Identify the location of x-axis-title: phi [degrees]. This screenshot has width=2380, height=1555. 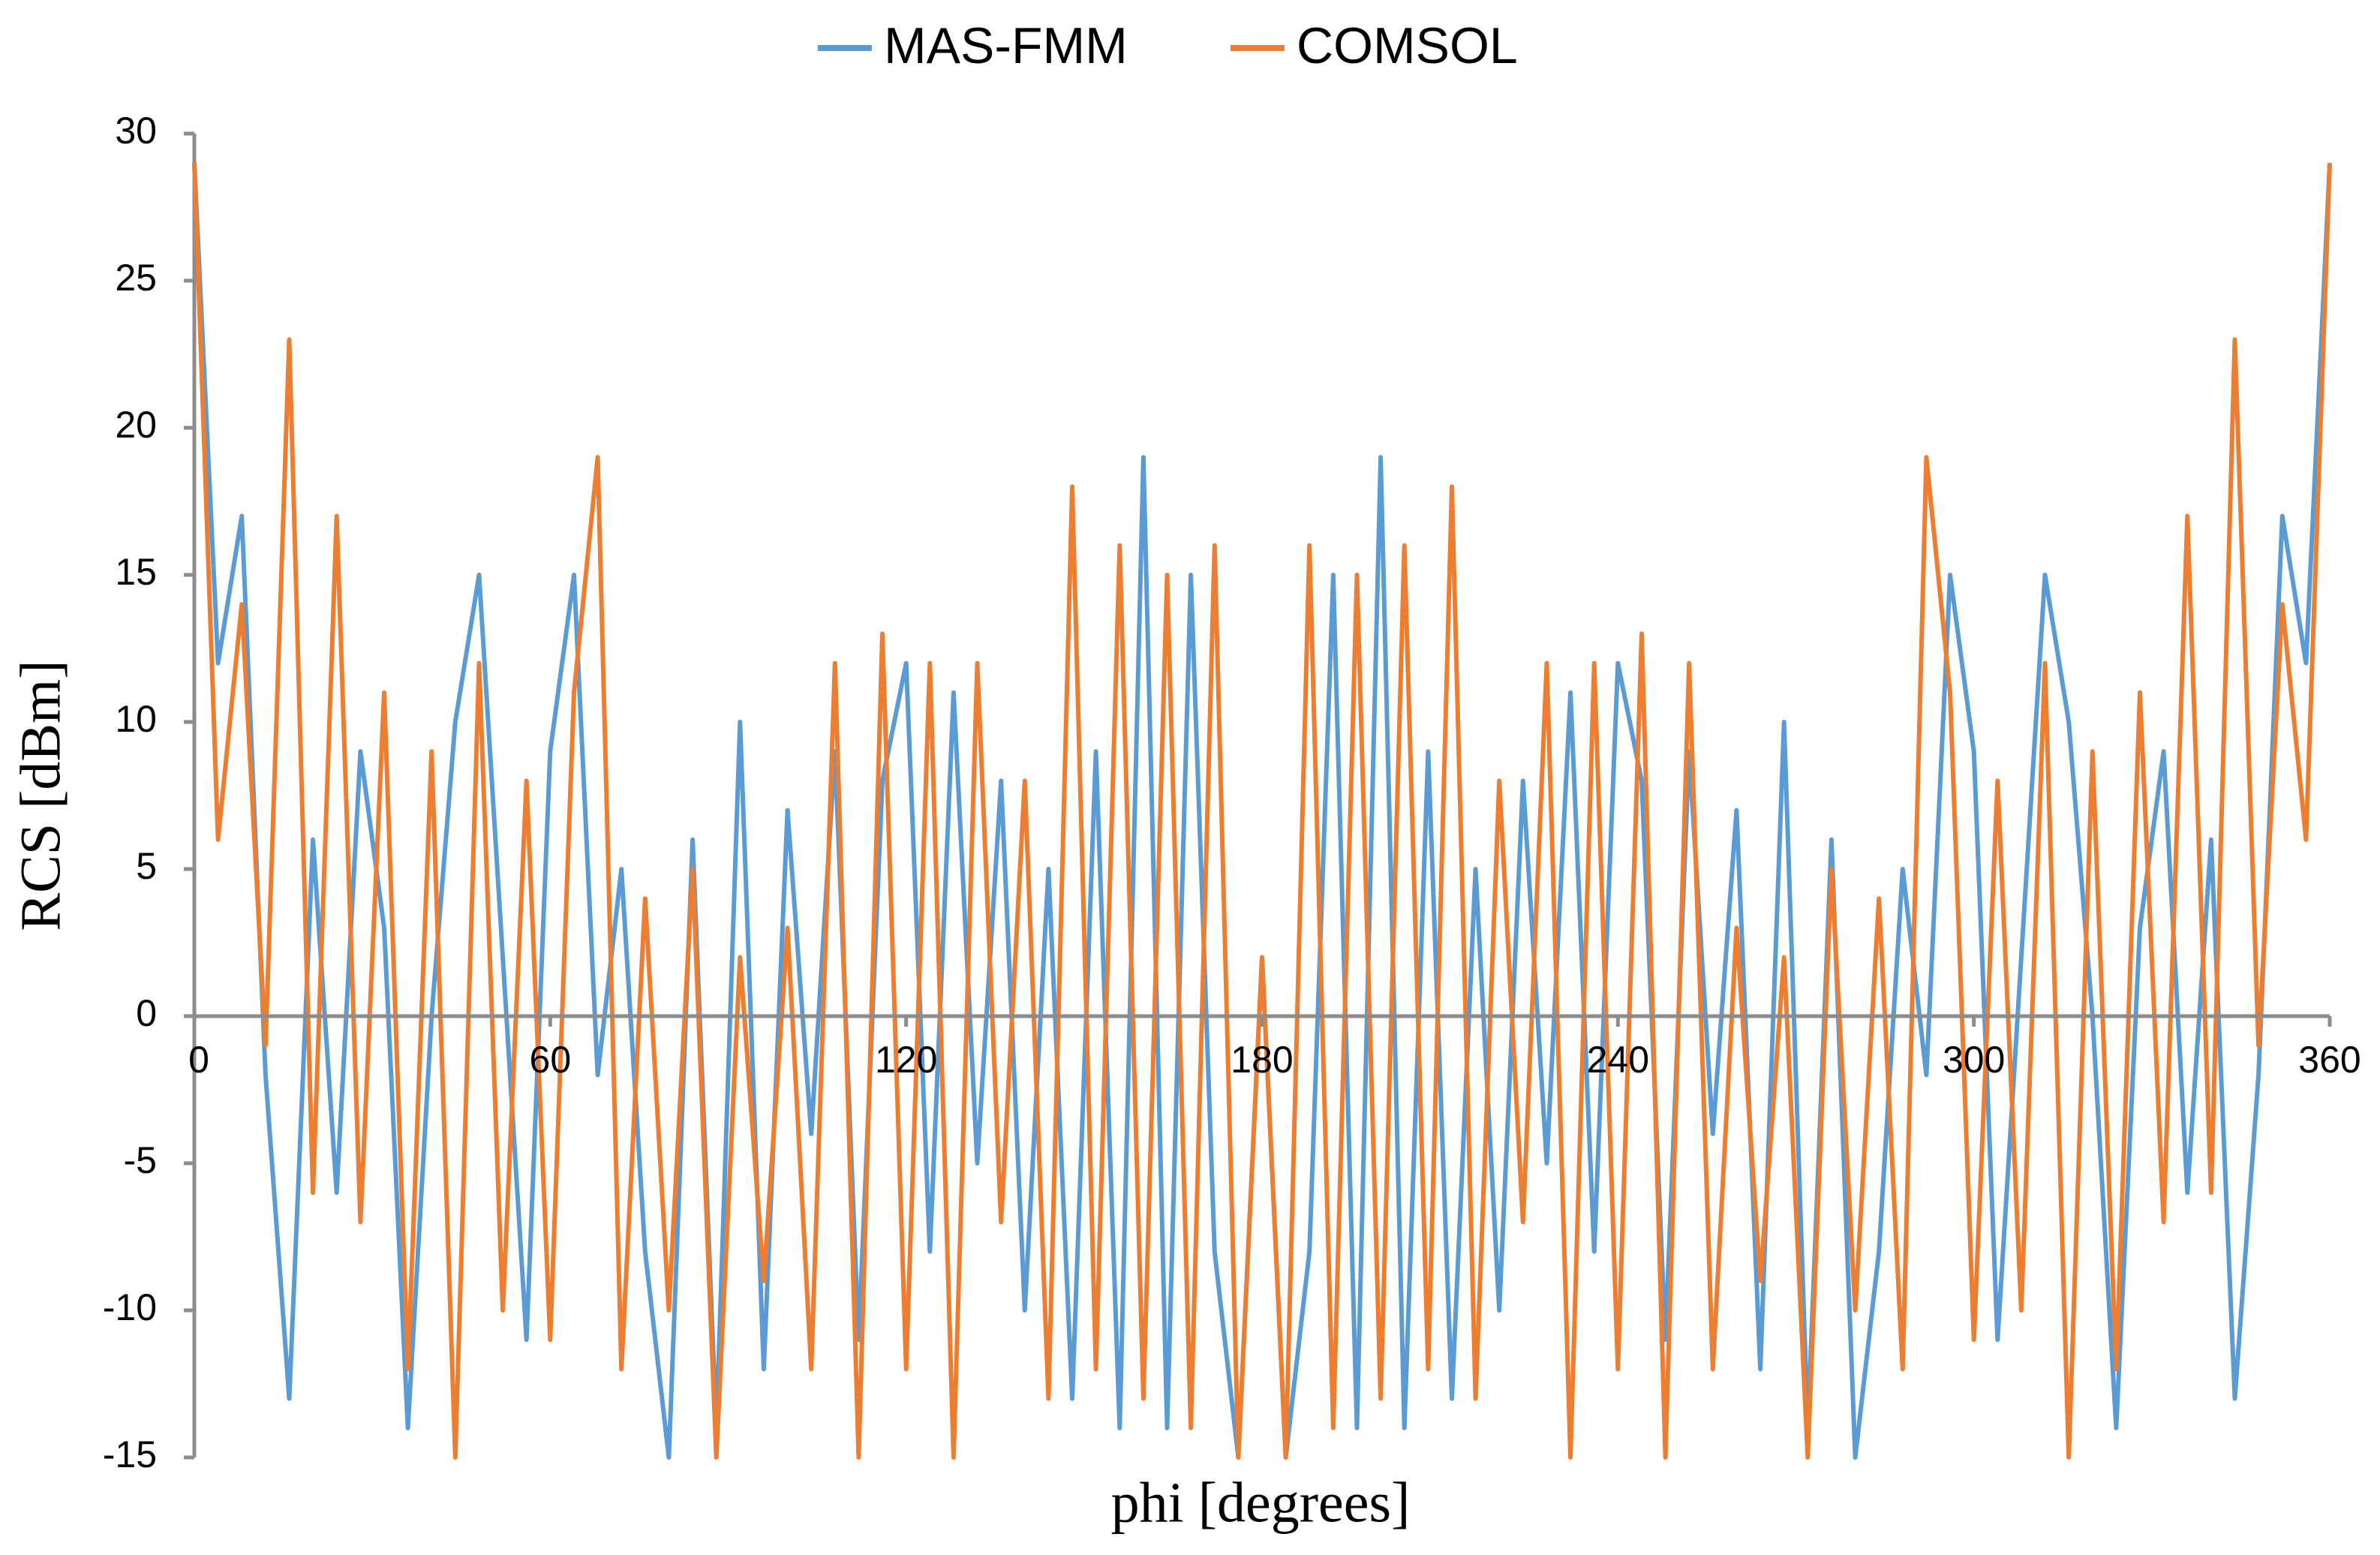
(1261, 1502).